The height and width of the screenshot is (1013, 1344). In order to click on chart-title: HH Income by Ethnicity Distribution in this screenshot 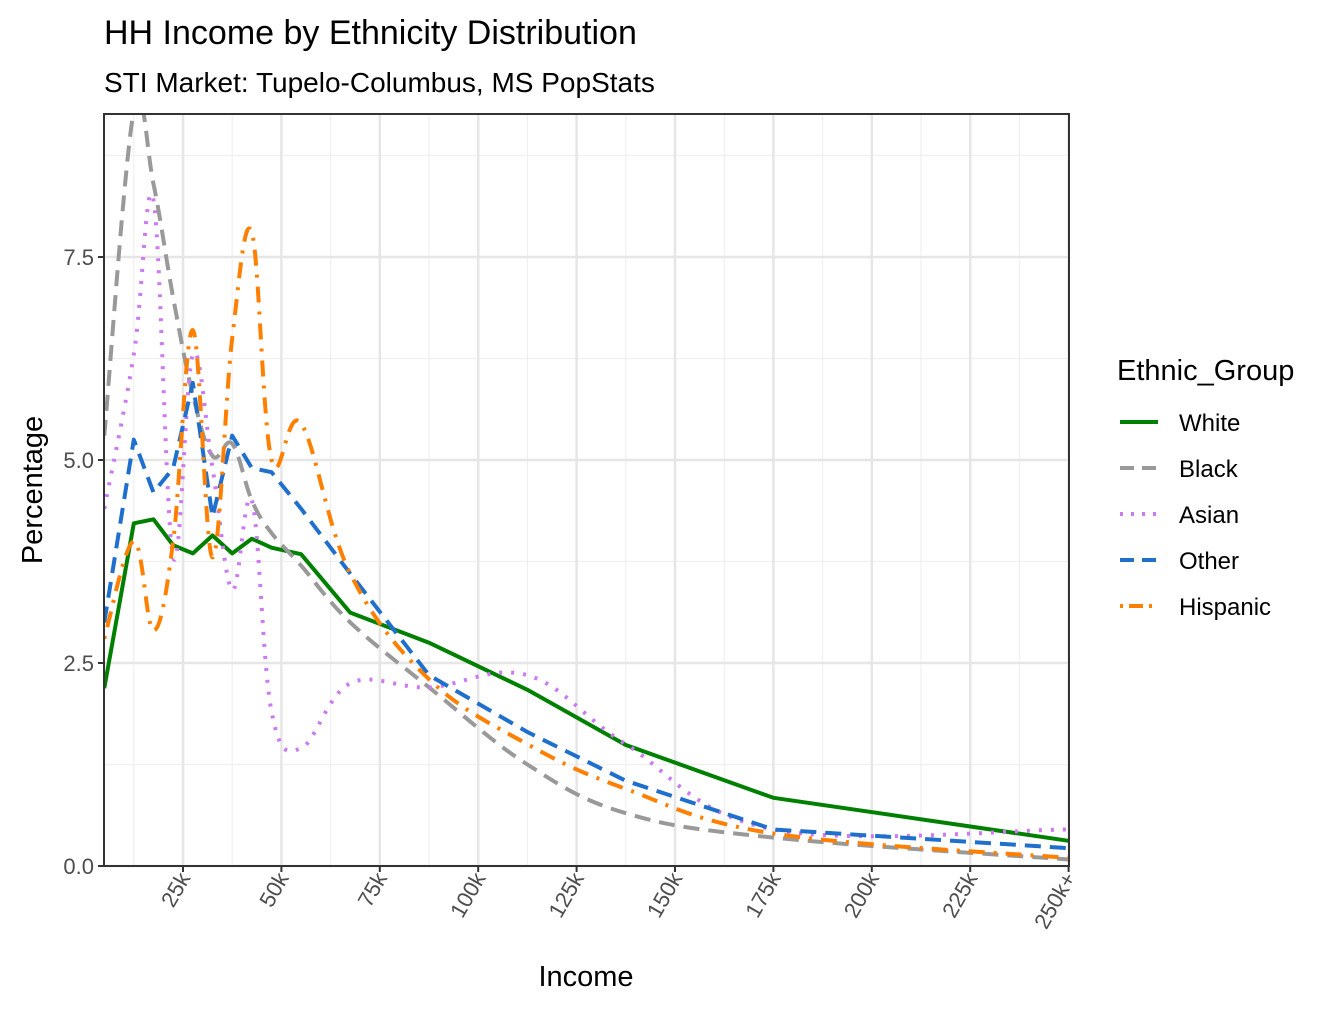, I will do `click(370, 33)`.